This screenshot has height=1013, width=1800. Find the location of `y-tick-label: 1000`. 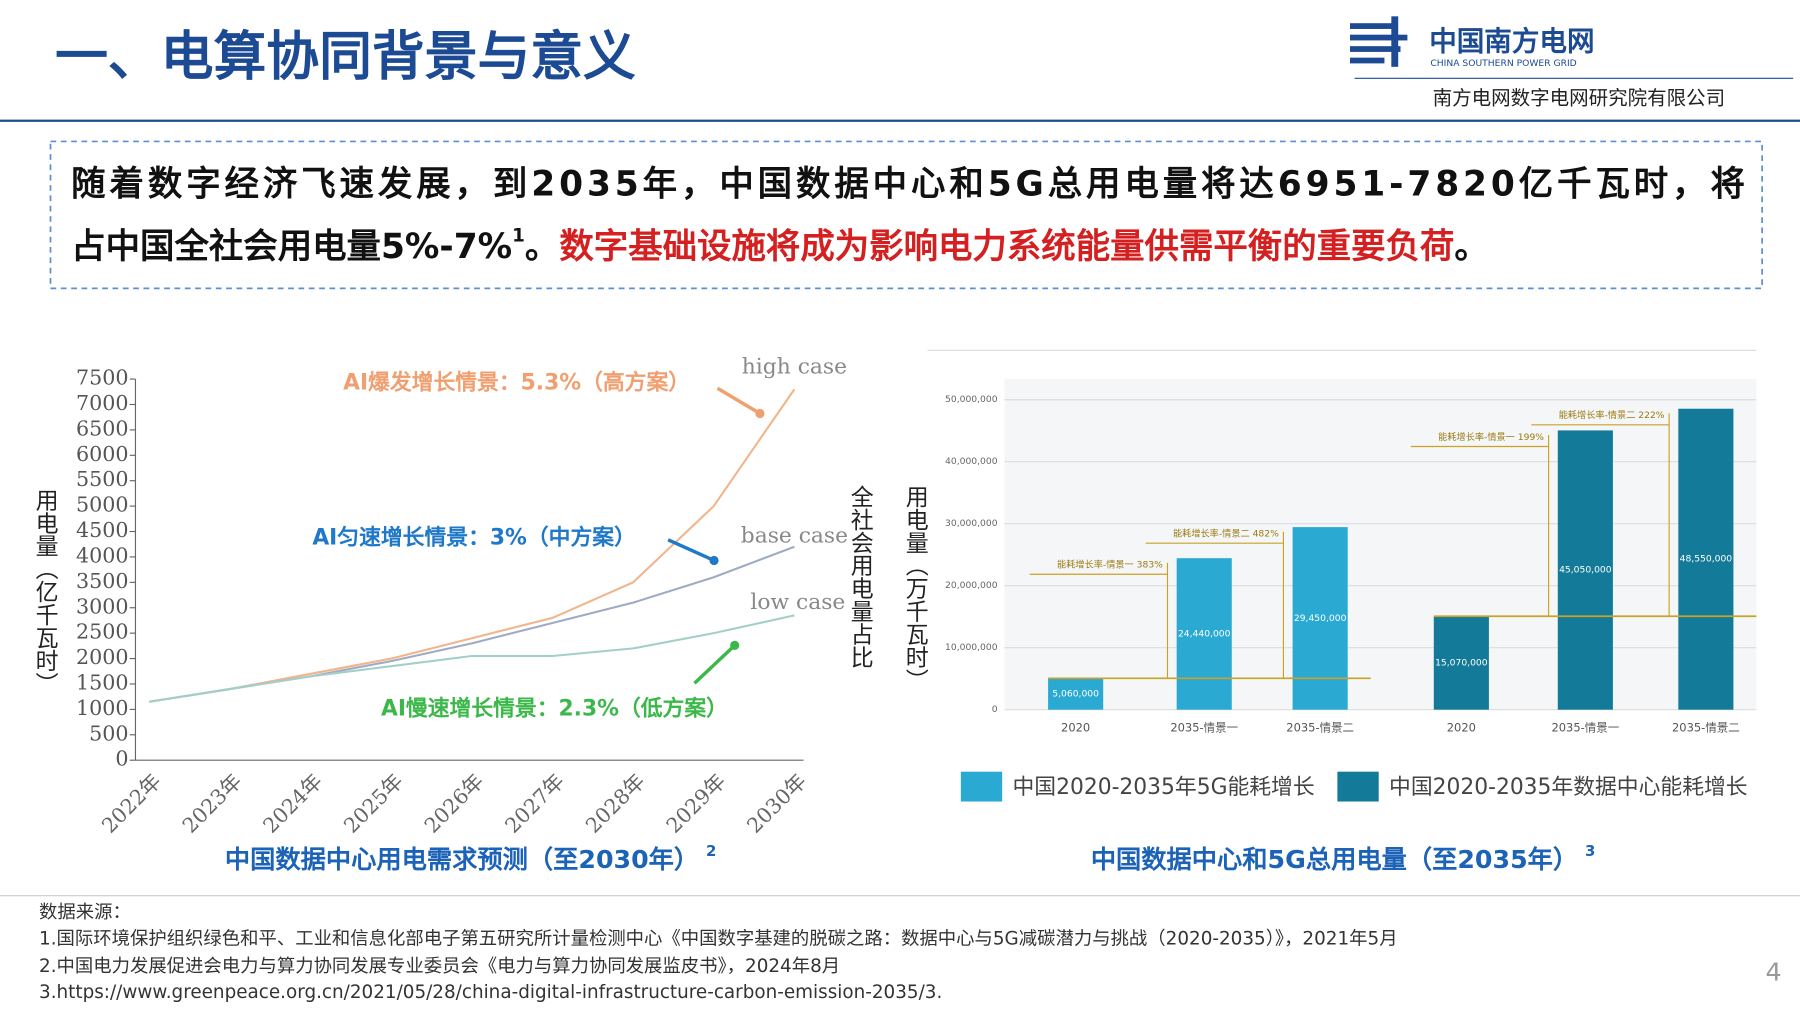

y-tick-label: 1000 is located at coordinates (102, 708).